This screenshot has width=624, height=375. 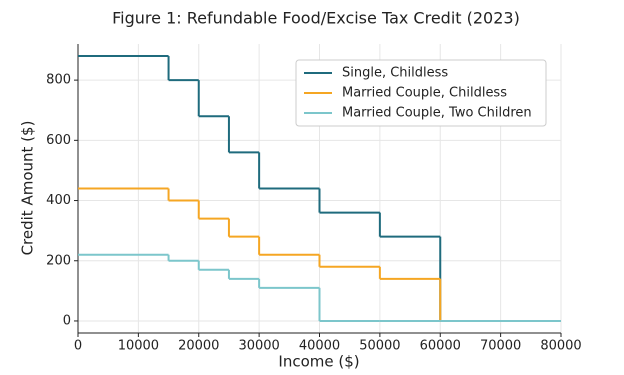 What do you see at coordinates (318, 362) in the screenshot?
I see `x-axis-label: Income ($)` at bounding box center [318, 362].